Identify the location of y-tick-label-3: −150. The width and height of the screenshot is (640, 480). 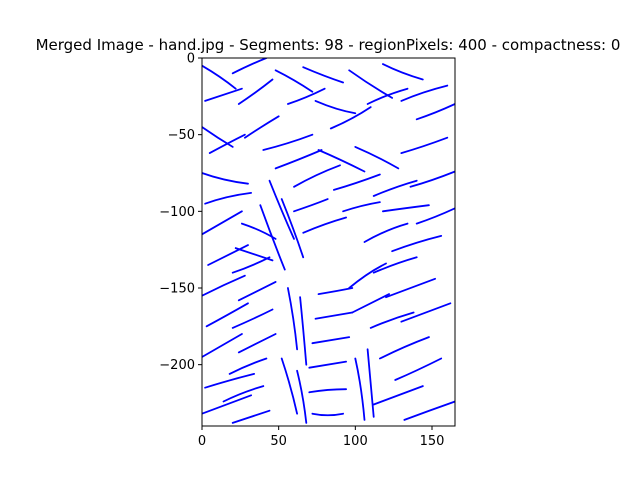
(177, 289).